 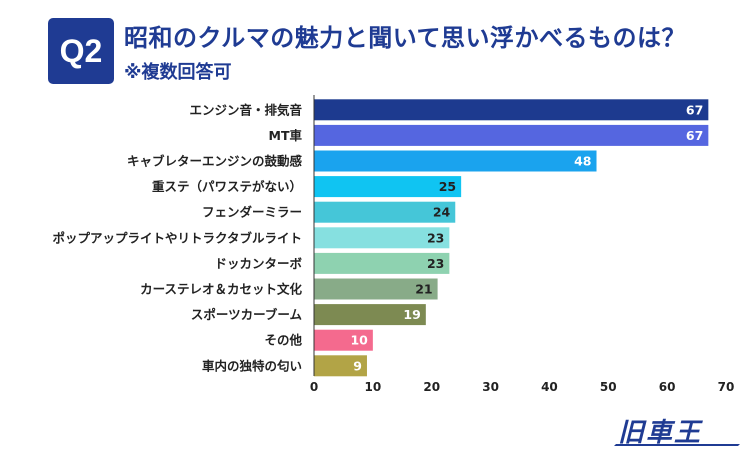 I want to click on category-label: 車内の独特の匂い, so click(x=252, y=365).